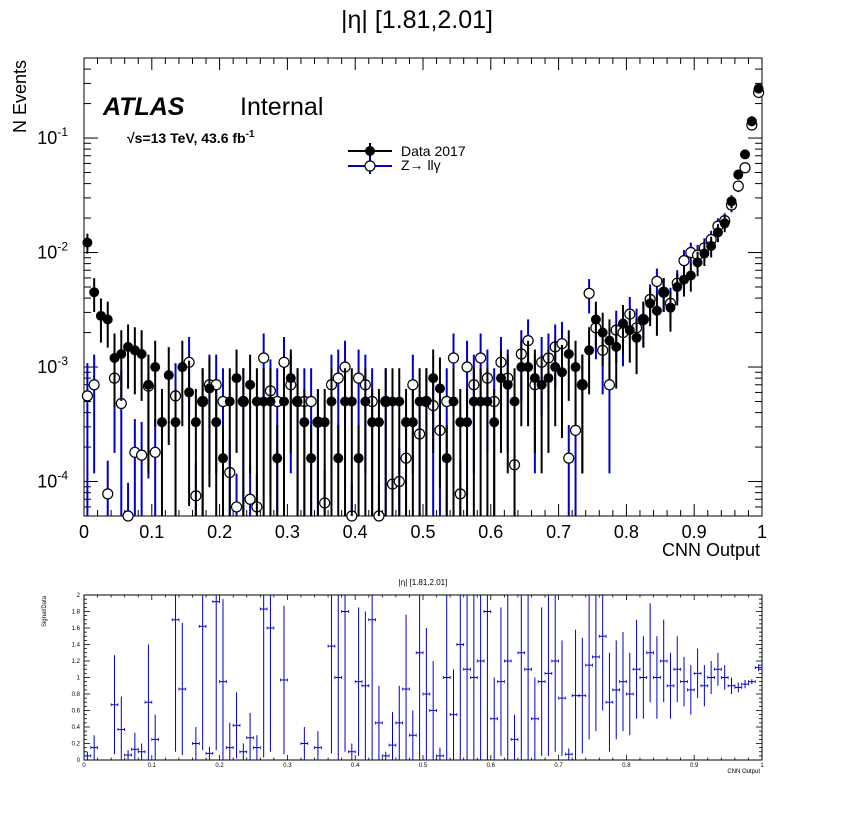 This screenshot has height=822, width=846. What do you see at coordinates (287, 766) in the screenshot?
I see `ratio-x-tick-label: 0.3` at bounding box center [287, 766].